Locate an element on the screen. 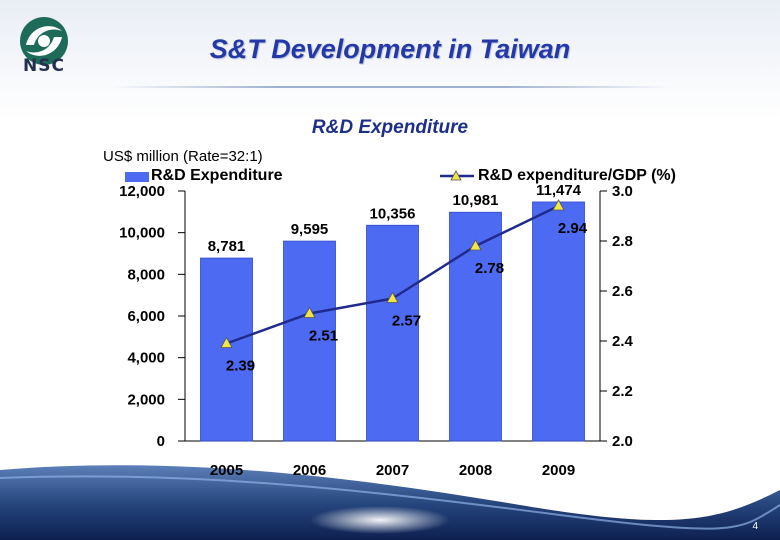 The height and width of the screenshot is (540, 780). unit-label: US$ million (Rate=32:1) is located at coordinates (183, 156).